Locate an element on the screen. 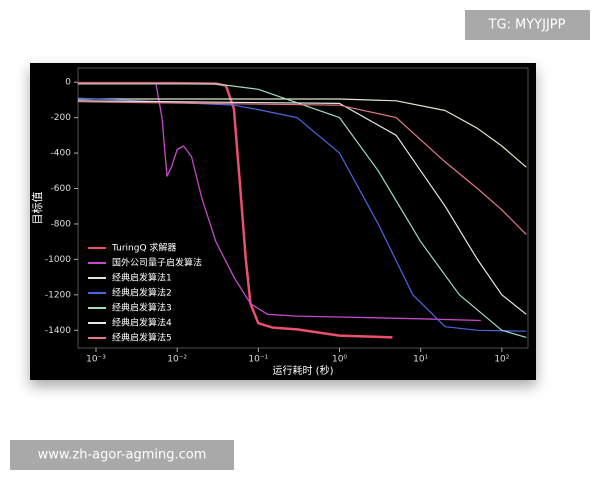  x-tick-label: 10⁰ is located at coordinates (339, 360).